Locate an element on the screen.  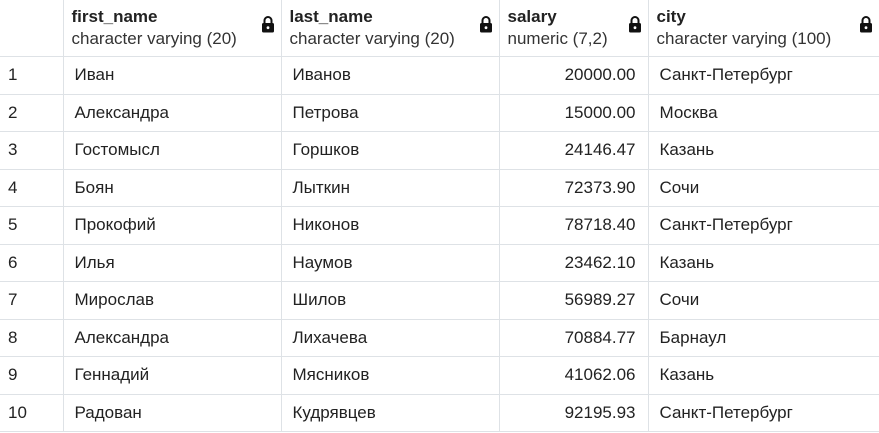
table-row: 1 Иван Иванов 20000.00 Санкт-Петербург is located at coordinates (439, 75).